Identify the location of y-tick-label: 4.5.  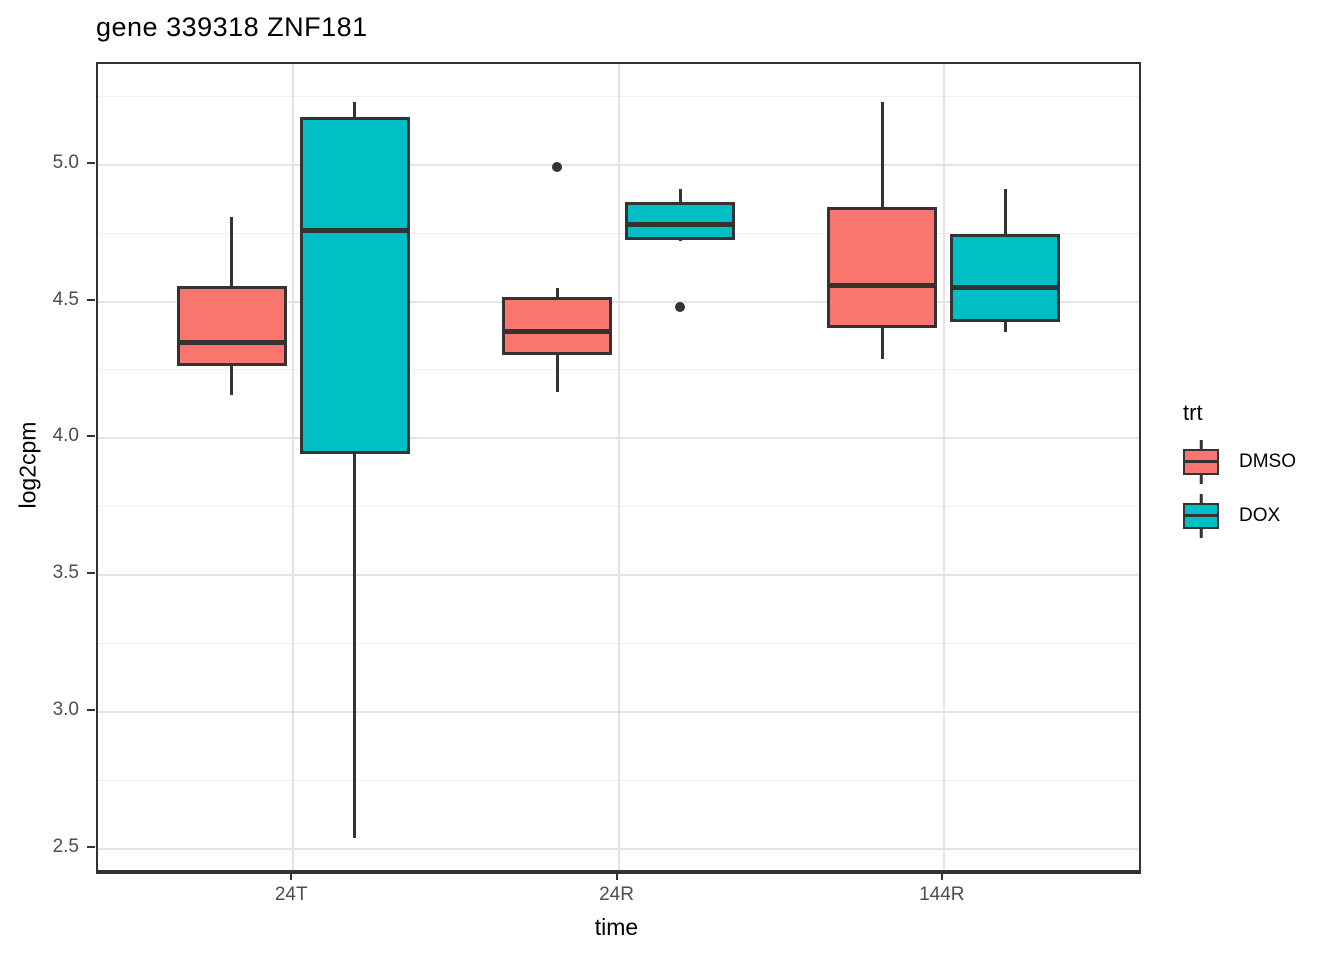
(65, 299).